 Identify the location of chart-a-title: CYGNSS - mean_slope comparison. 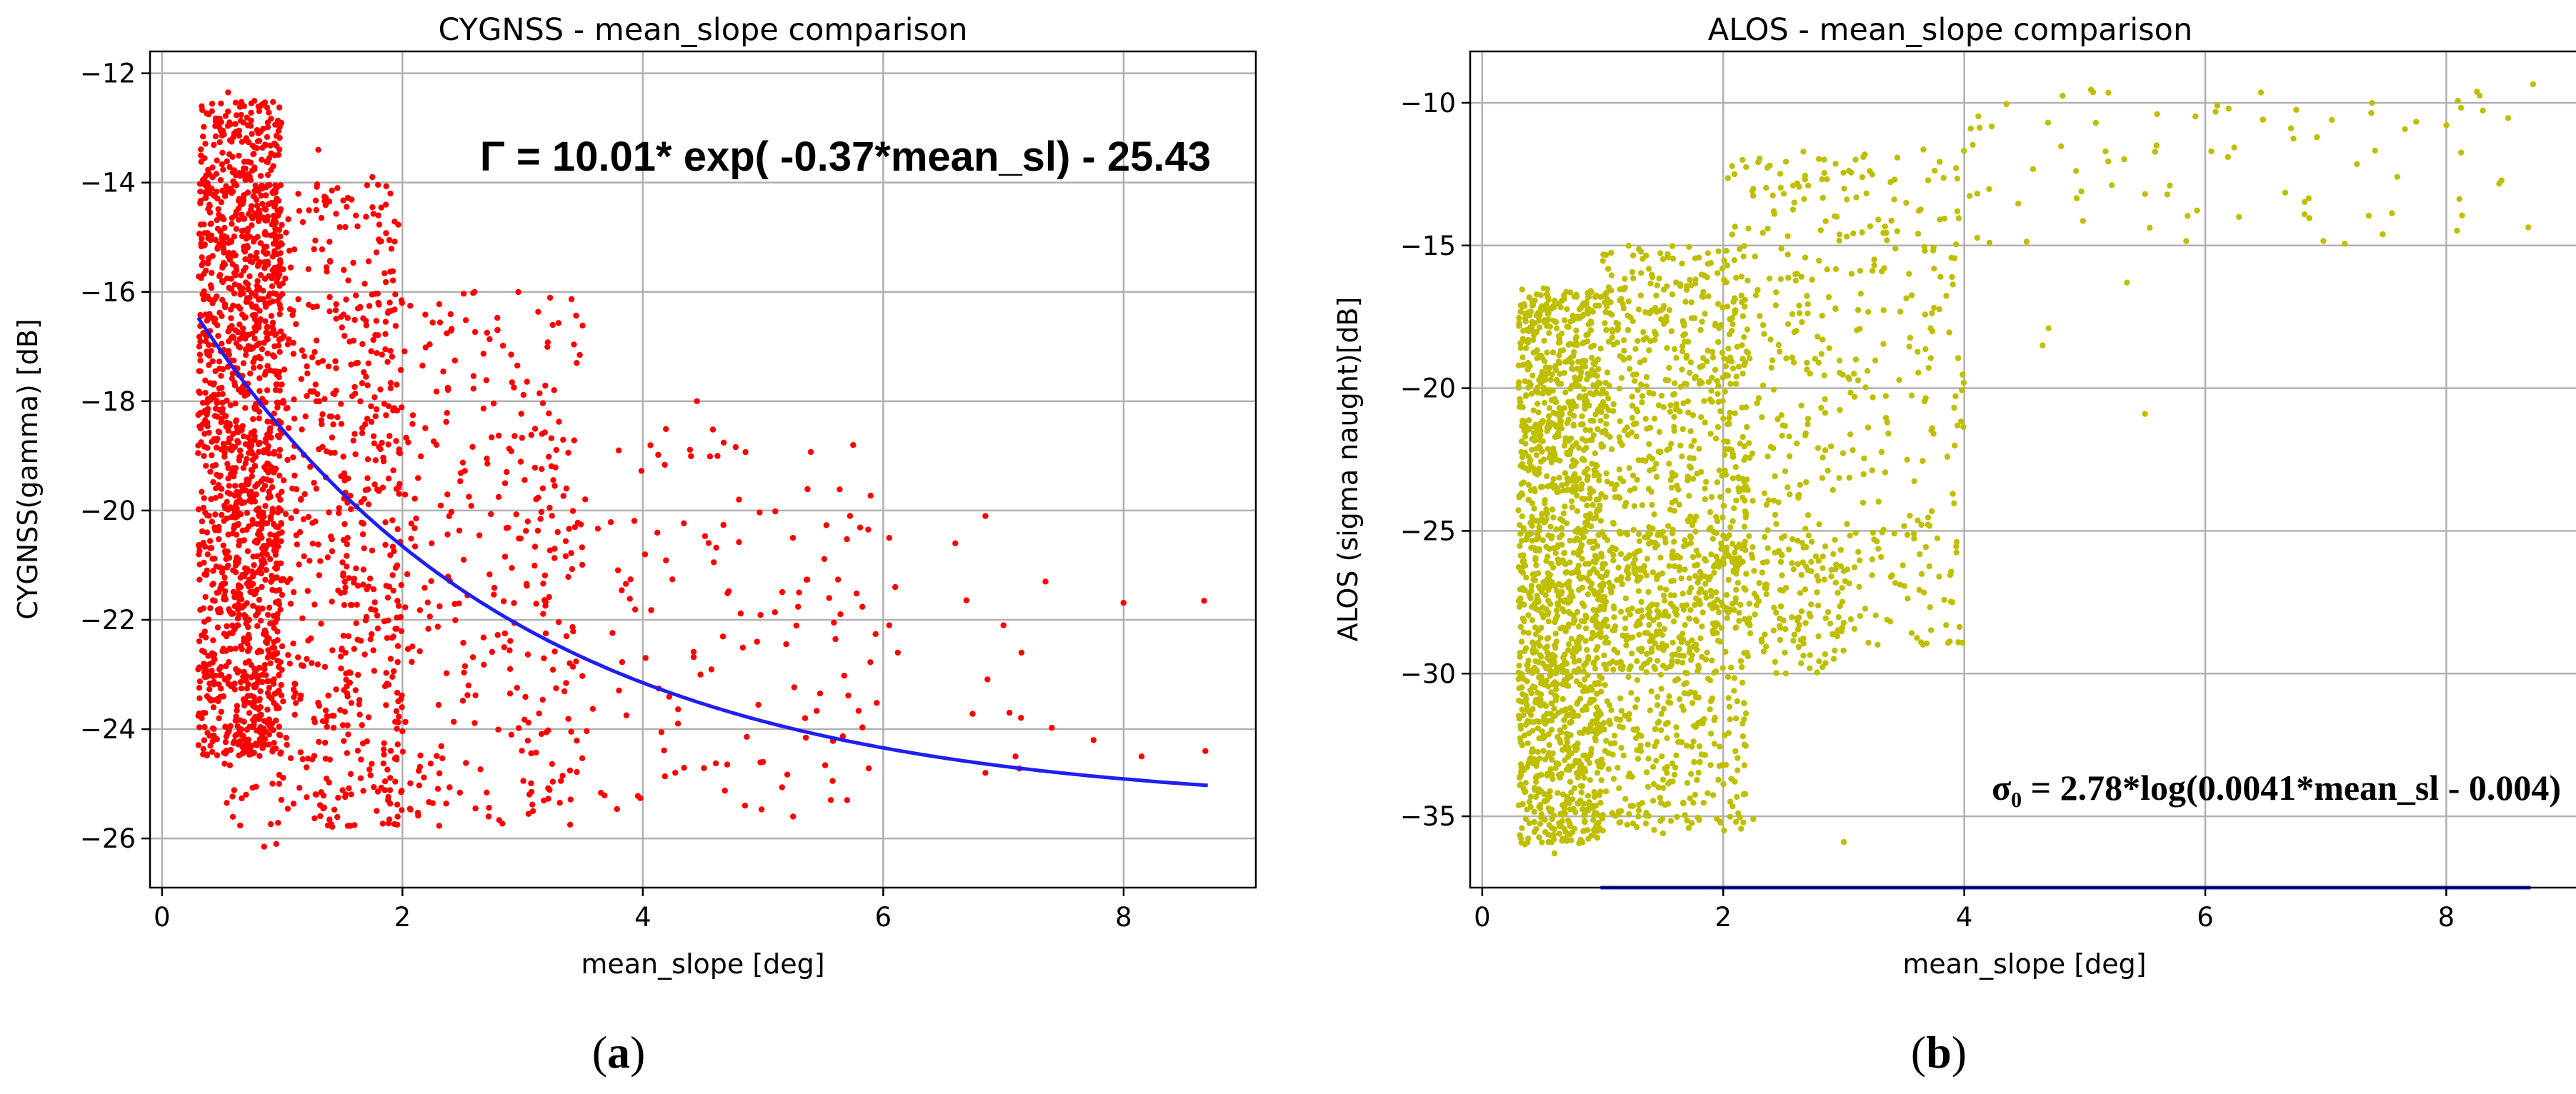
(703, 30).